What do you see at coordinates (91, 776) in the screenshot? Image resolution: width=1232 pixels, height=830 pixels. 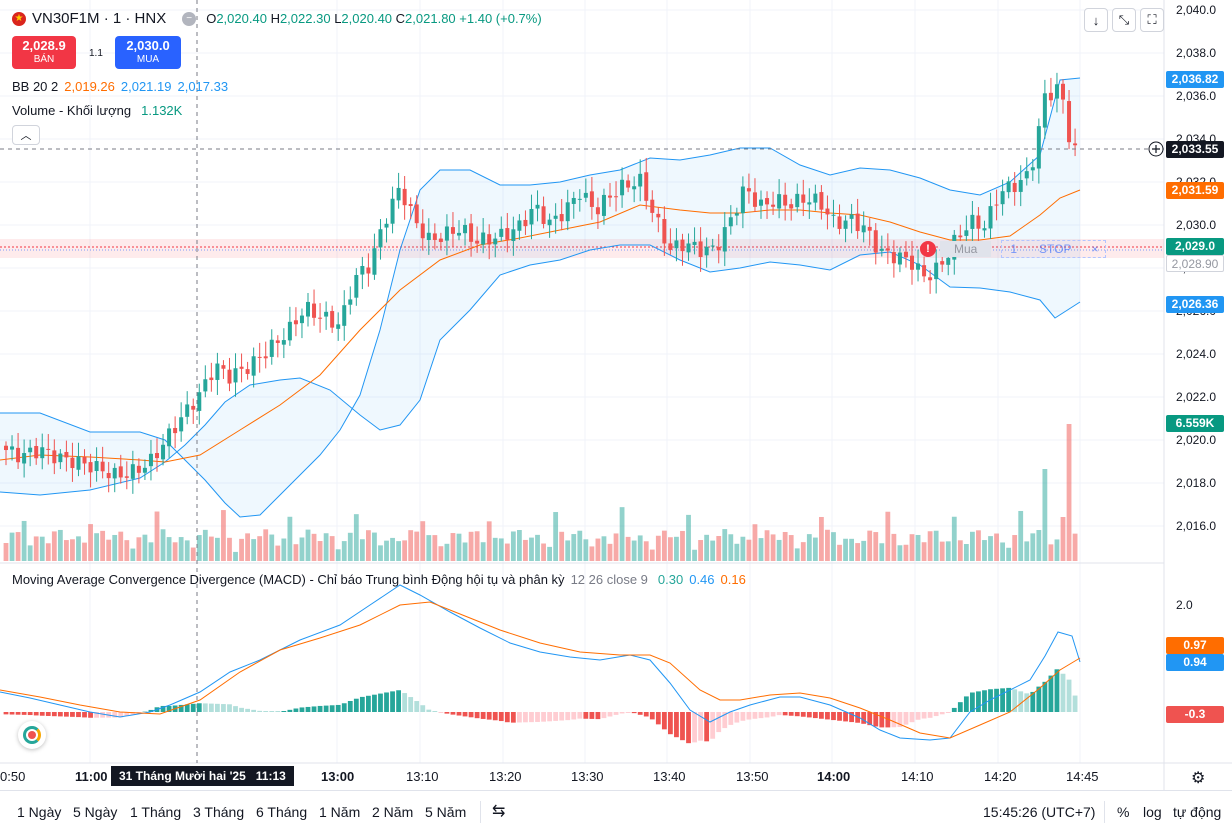 I see `time-label: 11:00` at bounding box center [91, 776].